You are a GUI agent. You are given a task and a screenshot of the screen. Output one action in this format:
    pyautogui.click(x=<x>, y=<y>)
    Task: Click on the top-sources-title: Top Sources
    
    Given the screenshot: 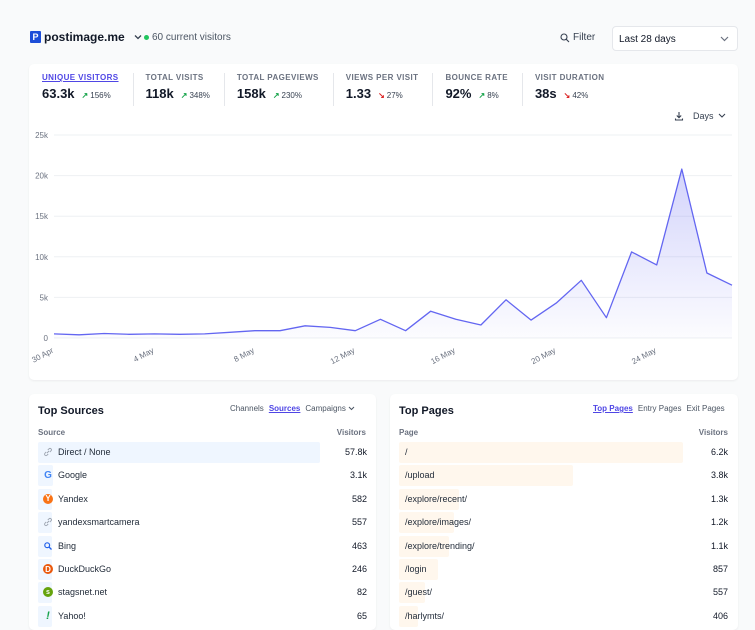 What is the action you would take?
    pyautogui.click(x=71, y=411)
    